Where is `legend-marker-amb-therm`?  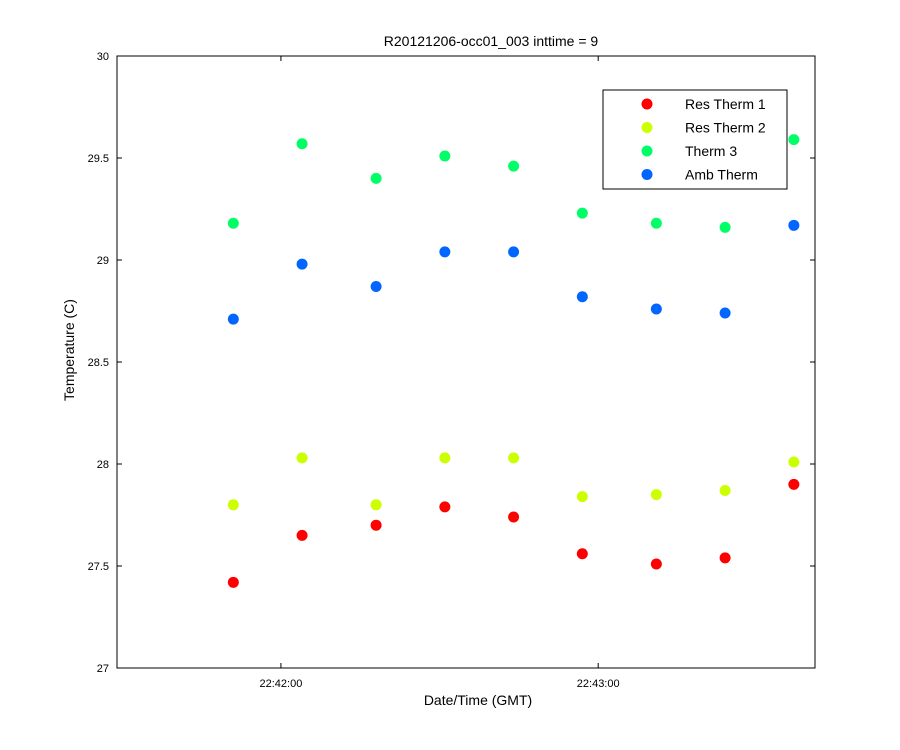
legend-marker-amb-therm is located at coordinates (647, 174).